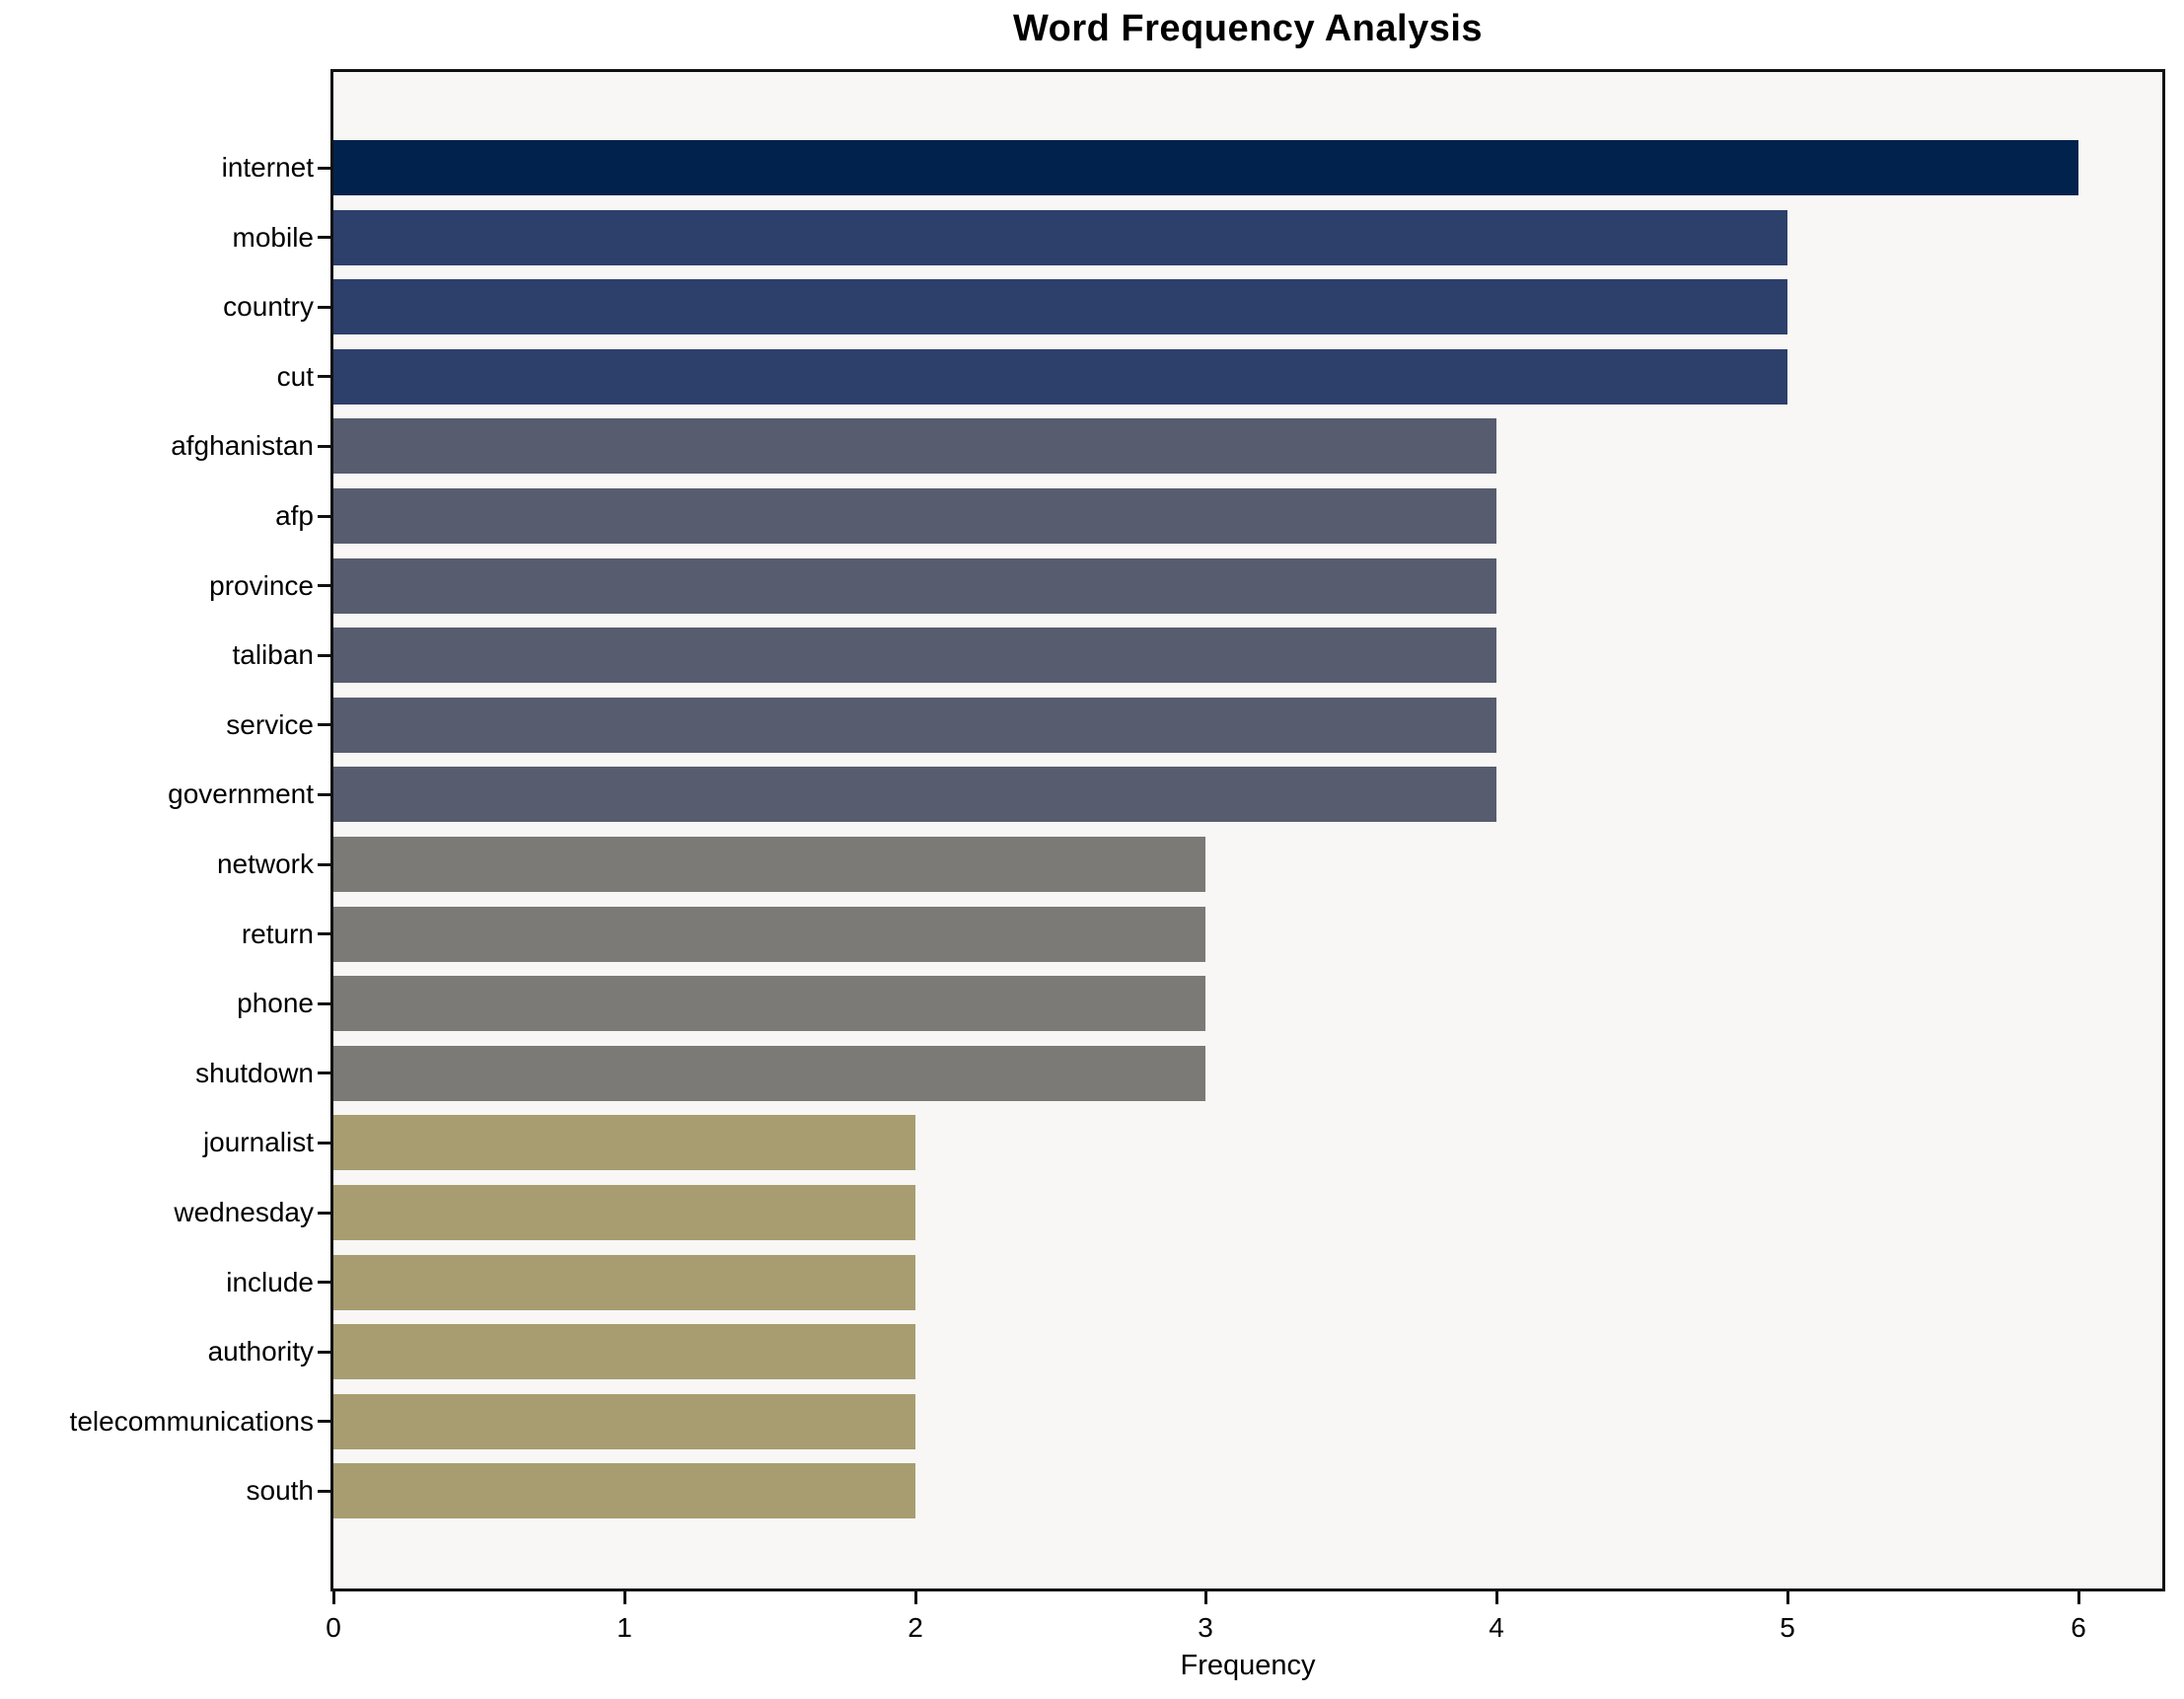 The height and width of the screenshot is (1699, 2184). I want to click on x-axis-title: Frequency, so click(1248, 1666).